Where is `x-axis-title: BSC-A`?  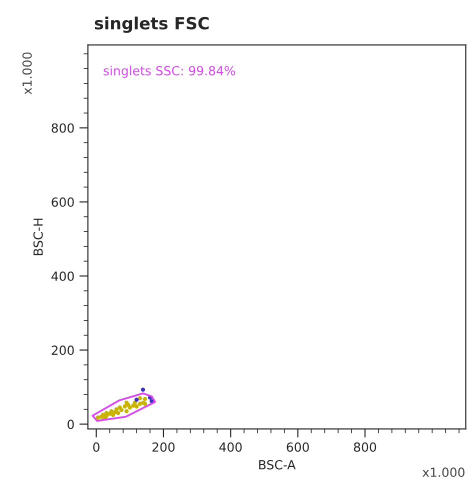 x-axis-title: BSC-A is located at coordinates (277, 465).